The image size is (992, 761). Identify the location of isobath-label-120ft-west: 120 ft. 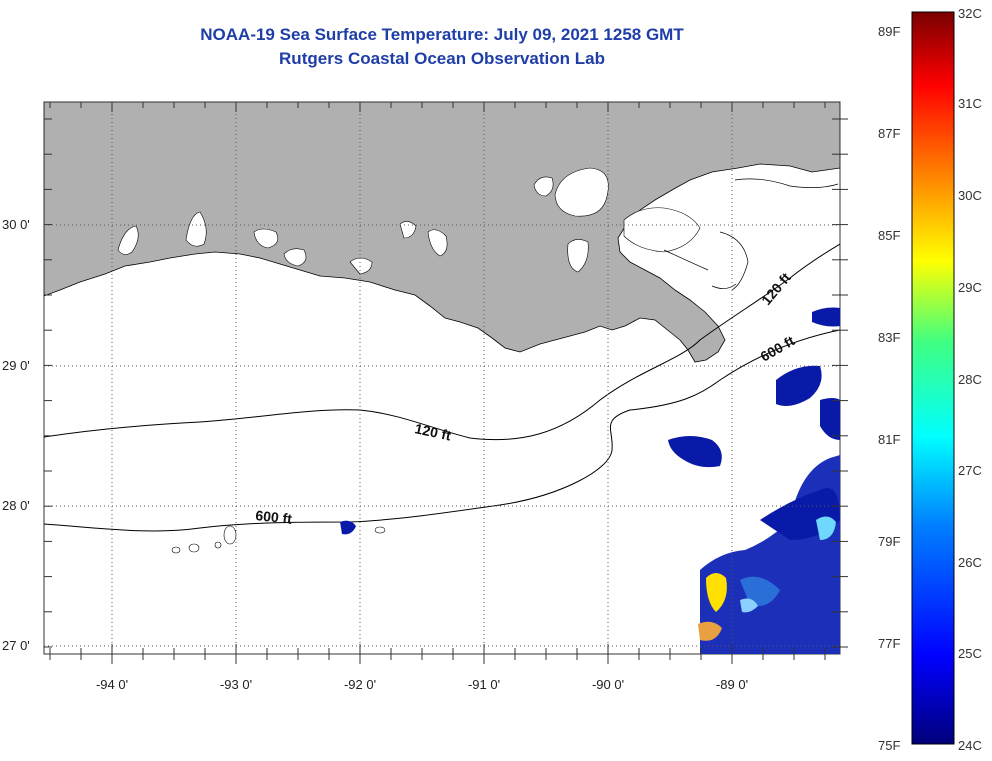
(432, 431).